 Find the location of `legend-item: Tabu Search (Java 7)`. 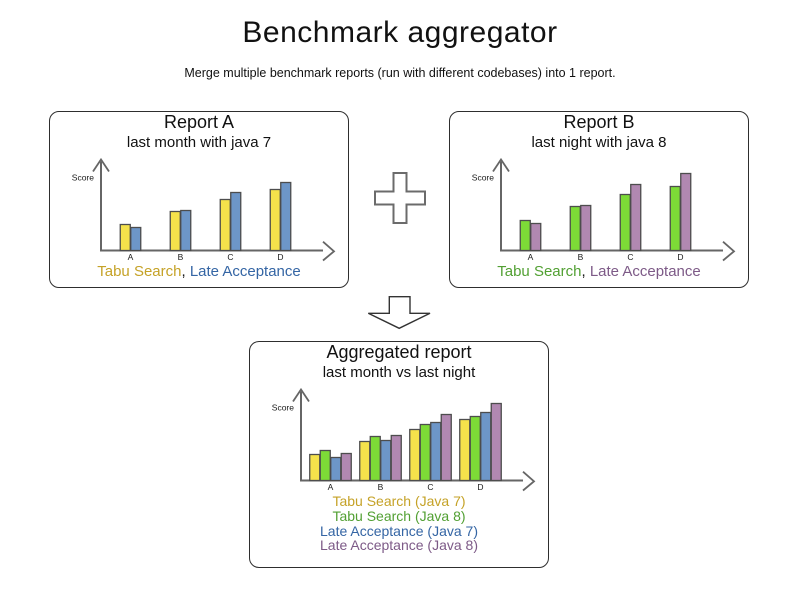

legend-item: Tabu Search (Java 7) is located at coordinates (399, 501).